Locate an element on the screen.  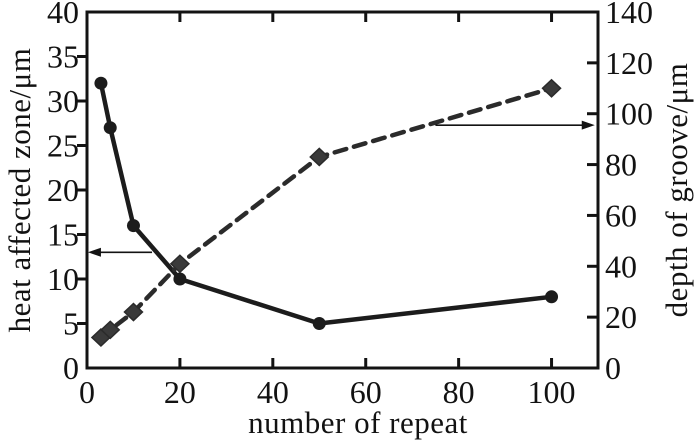
x-tick-label: 0 is located at coordinates (87, 392).